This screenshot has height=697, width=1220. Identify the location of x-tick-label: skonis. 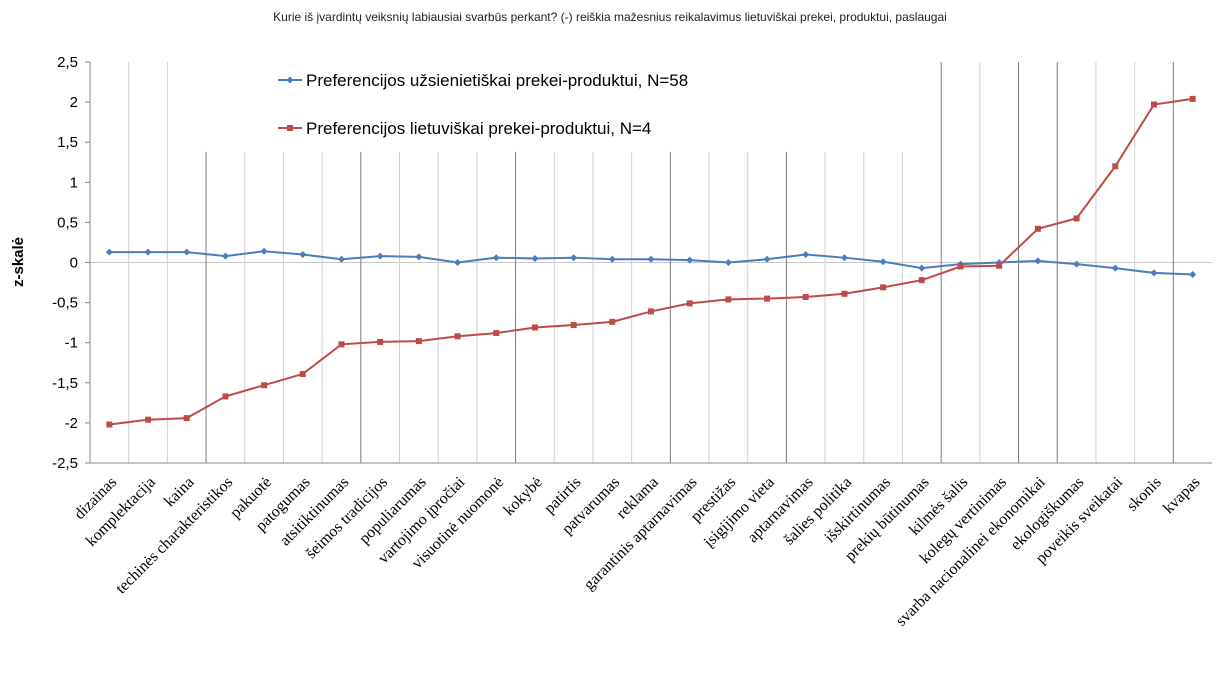
(1144, 494).